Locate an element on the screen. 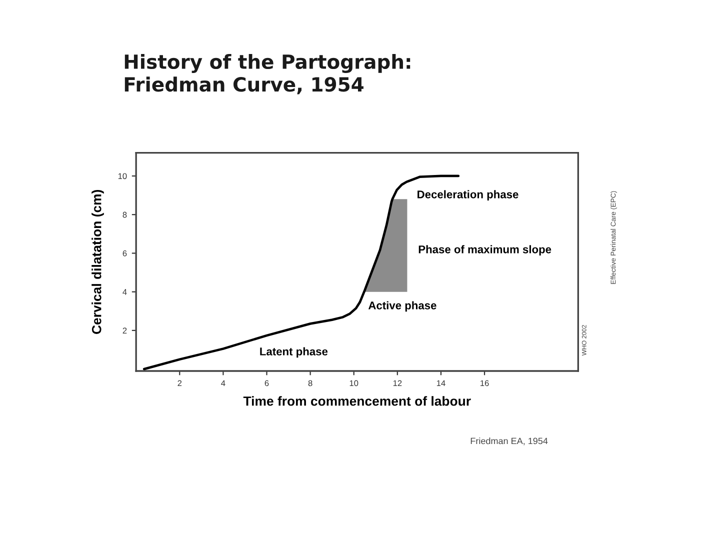 Image resolution: width=720 pixels, height=540 pixels. x-tick-label: 12 is located at coordinates (397, 383).